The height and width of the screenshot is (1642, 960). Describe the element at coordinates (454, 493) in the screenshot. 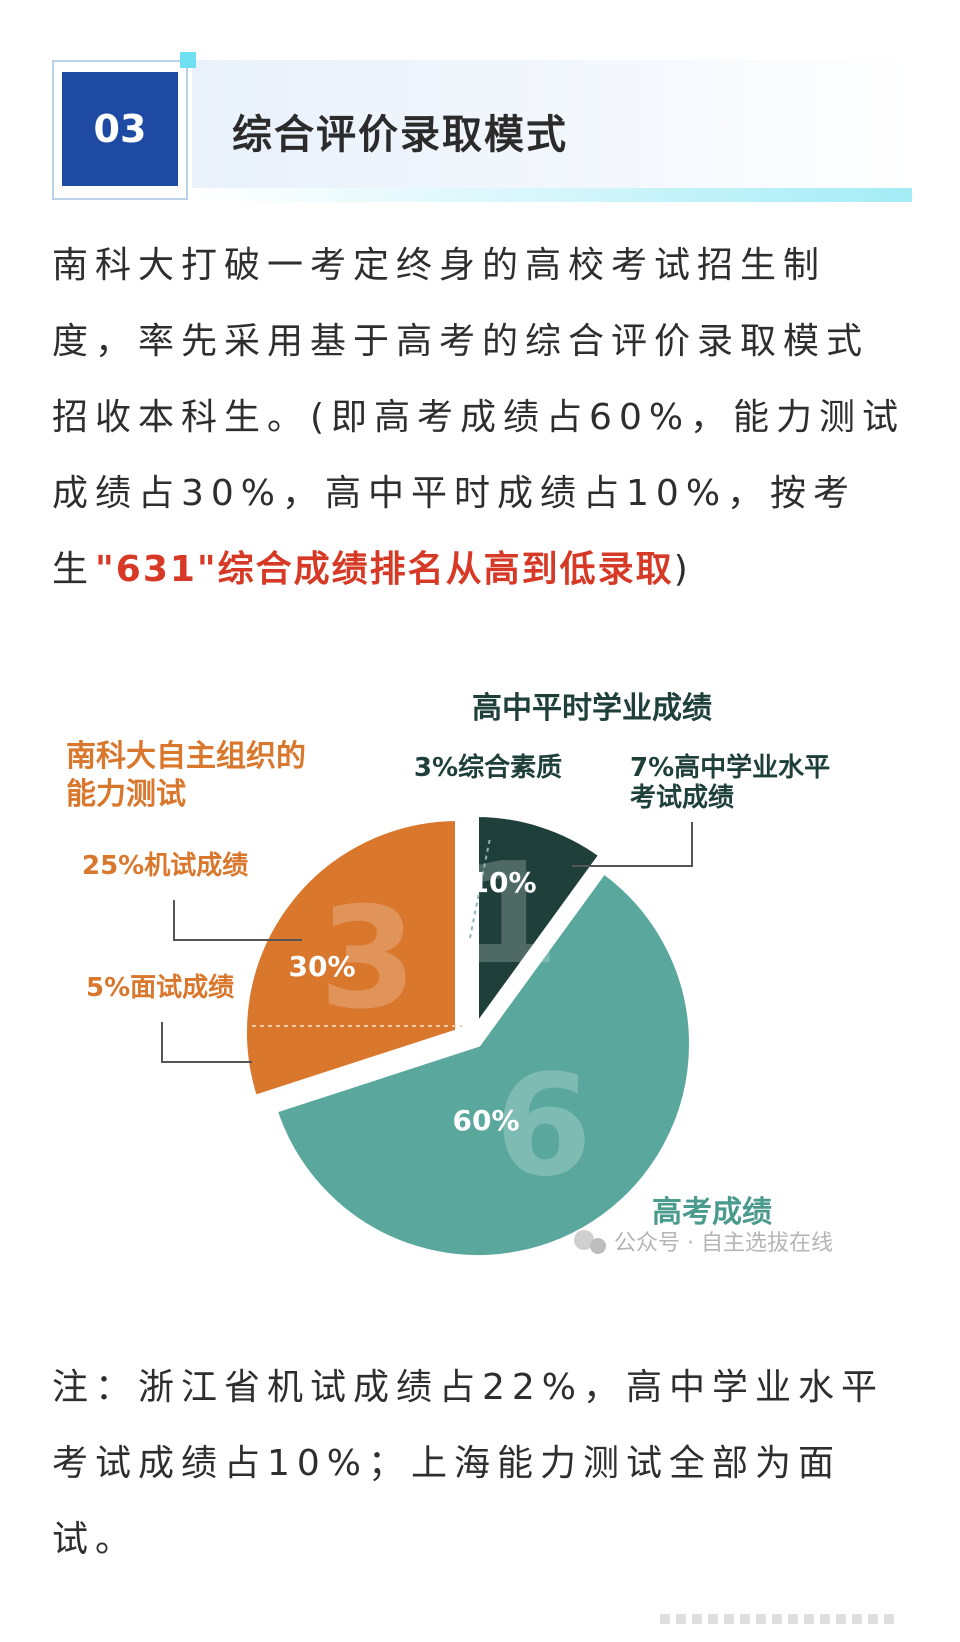

I see `paragraph-line: 成绩占30%，高中平时成绩占10%，按考` at that location.